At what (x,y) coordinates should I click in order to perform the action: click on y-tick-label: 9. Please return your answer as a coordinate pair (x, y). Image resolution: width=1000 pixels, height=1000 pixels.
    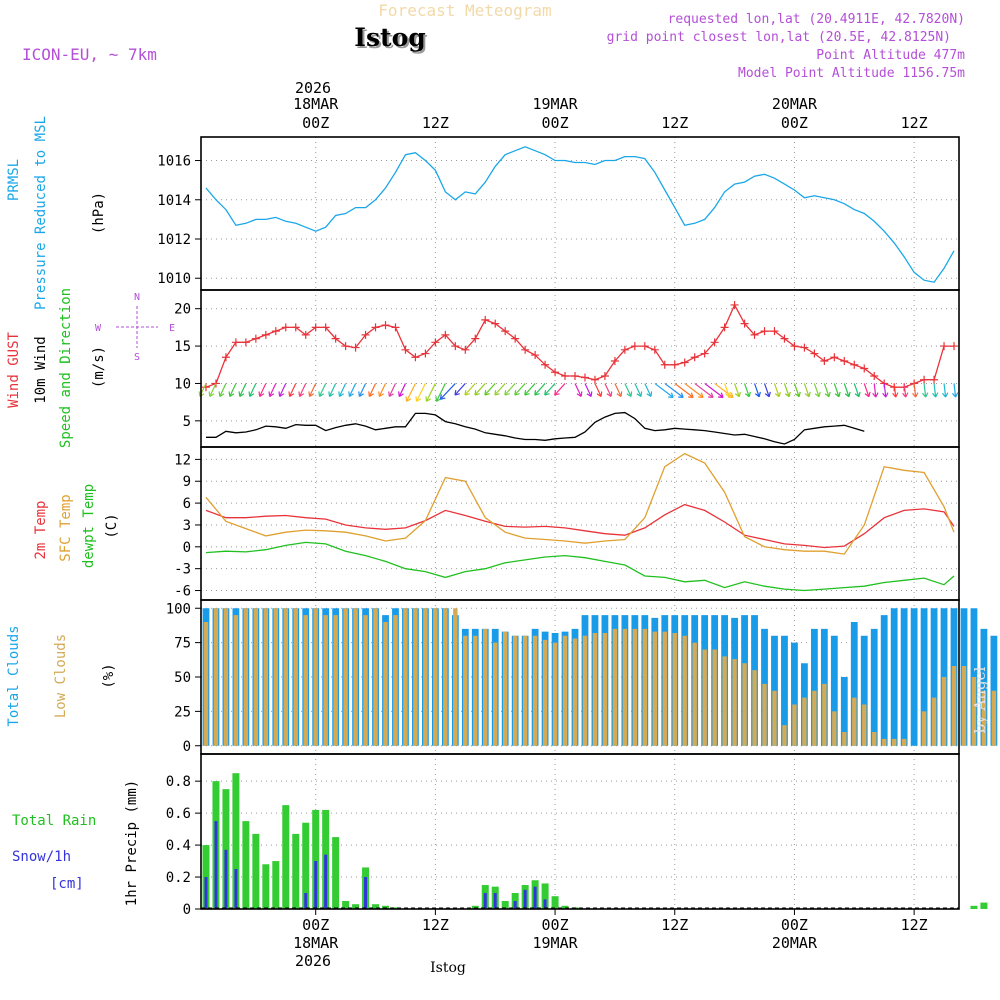
    Looking at the image, I should click on (187, 482).